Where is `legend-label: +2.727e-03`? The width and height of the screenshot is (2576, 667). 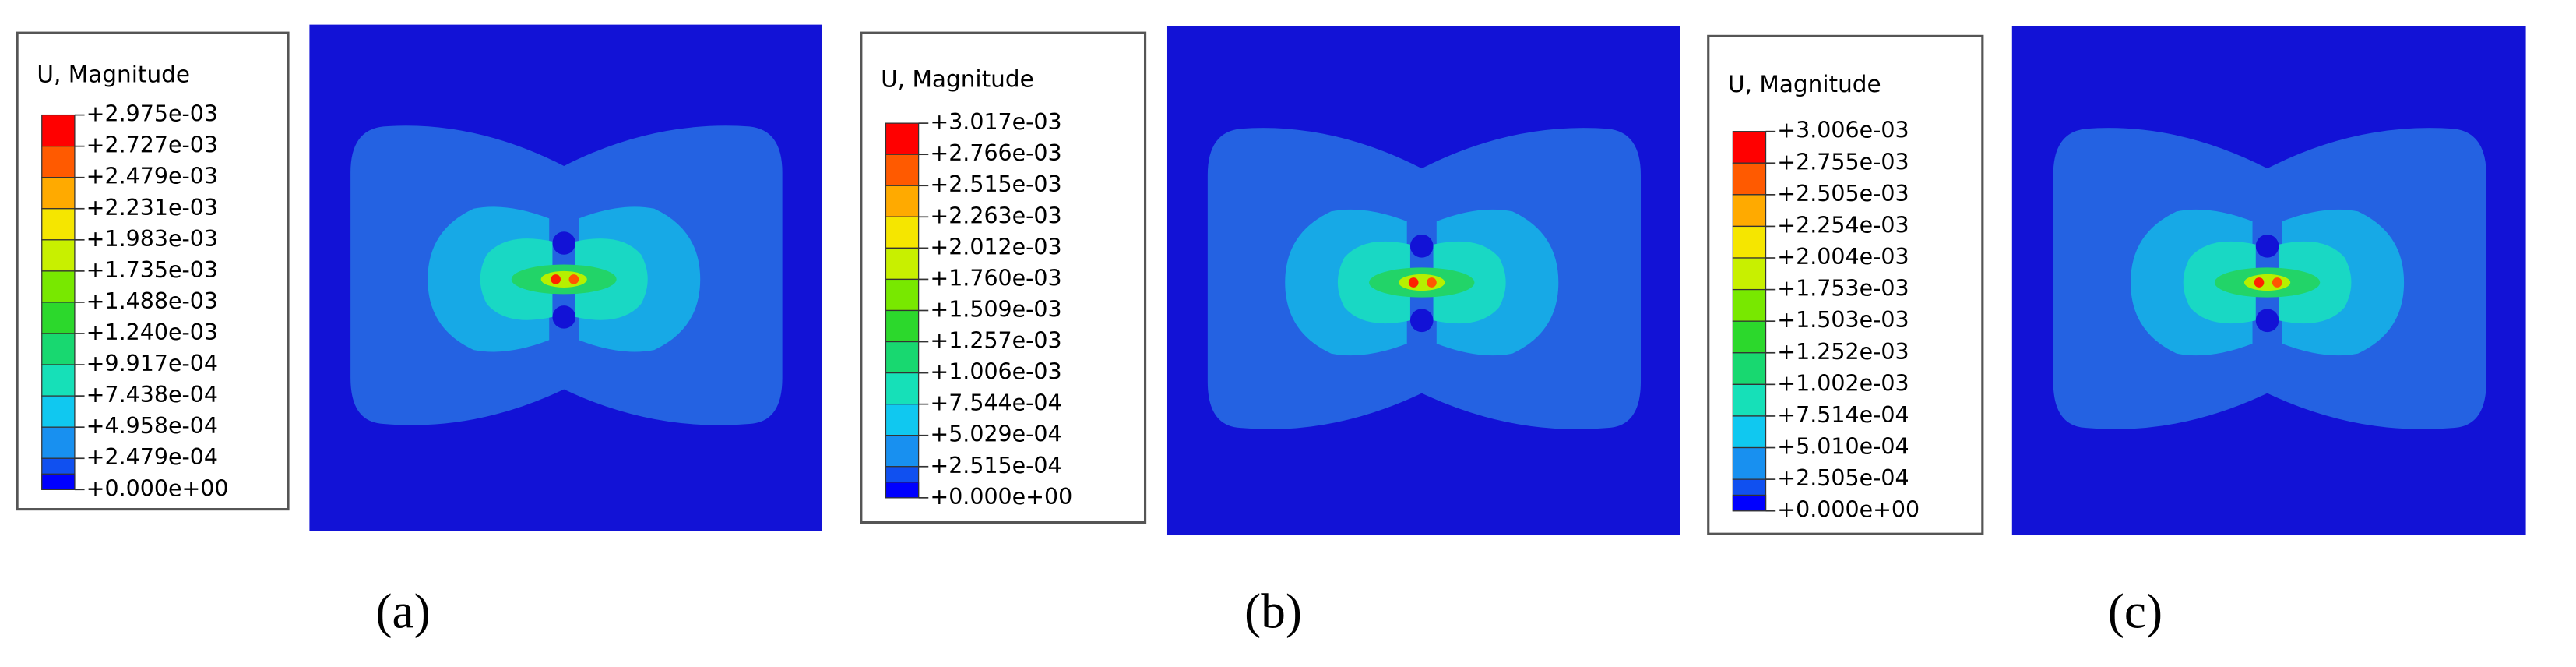 legend-label: +2.727e-03 is located at coordinates (152, 145).